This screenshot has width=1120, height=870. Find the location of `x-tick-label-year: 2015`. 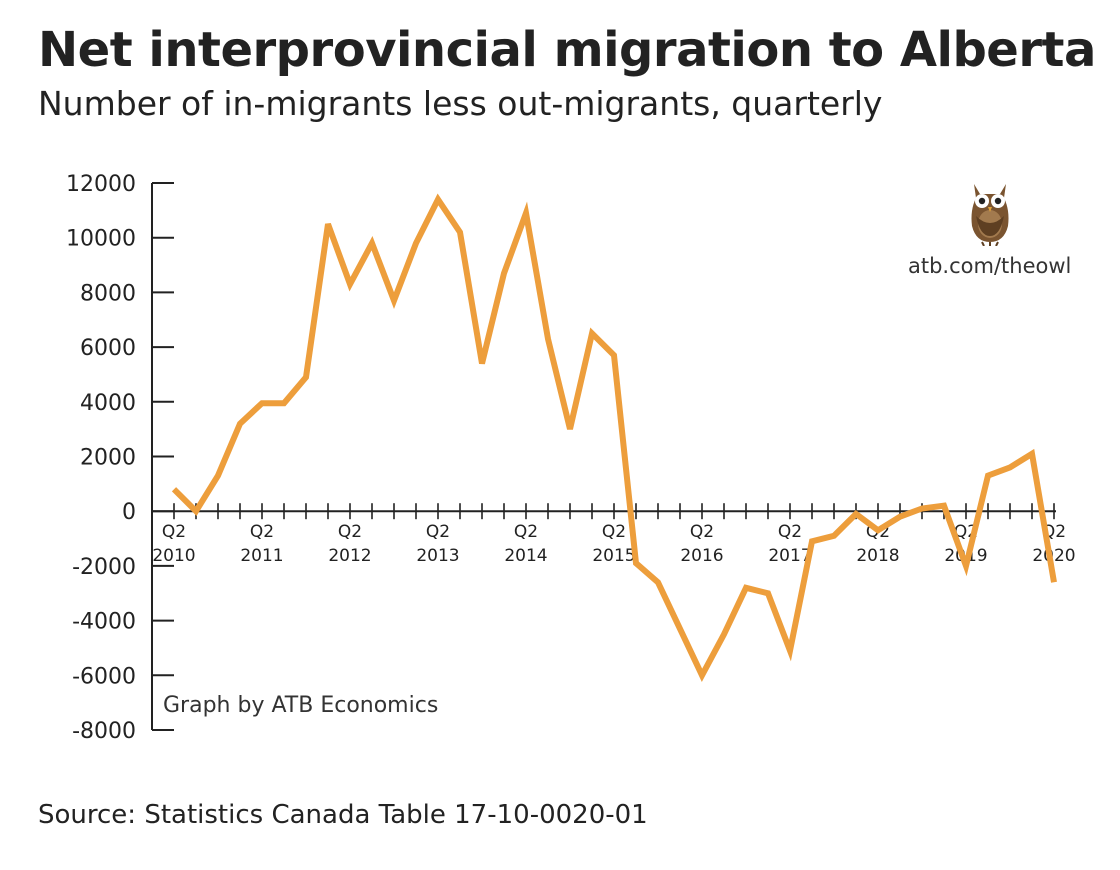

x-tick-label-year: 2015 is located at coordinates (613, 556).